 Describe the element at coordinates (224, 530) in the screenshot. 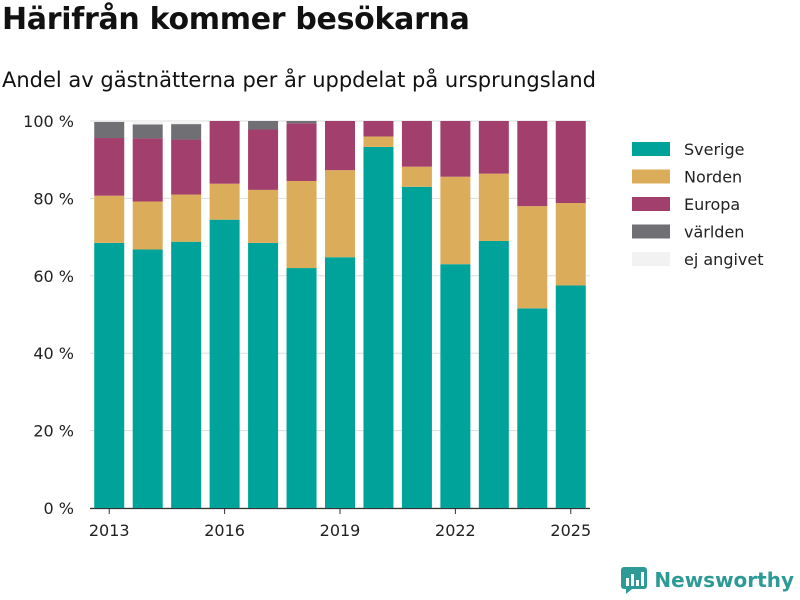

I see `x-tick-label: 2016` at that location.